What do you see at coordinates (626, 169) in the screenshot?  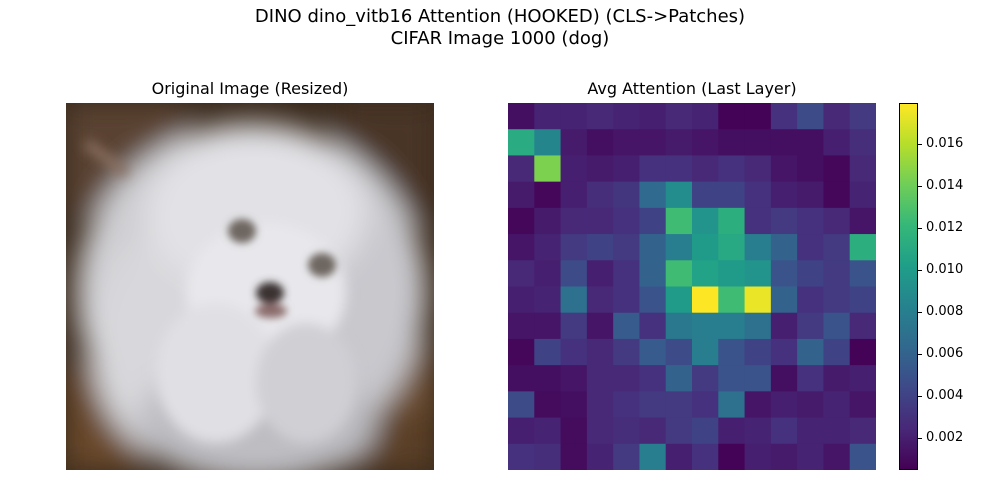 I see `heatmap-cell-r2-c4` at bounding box center [626, 169].